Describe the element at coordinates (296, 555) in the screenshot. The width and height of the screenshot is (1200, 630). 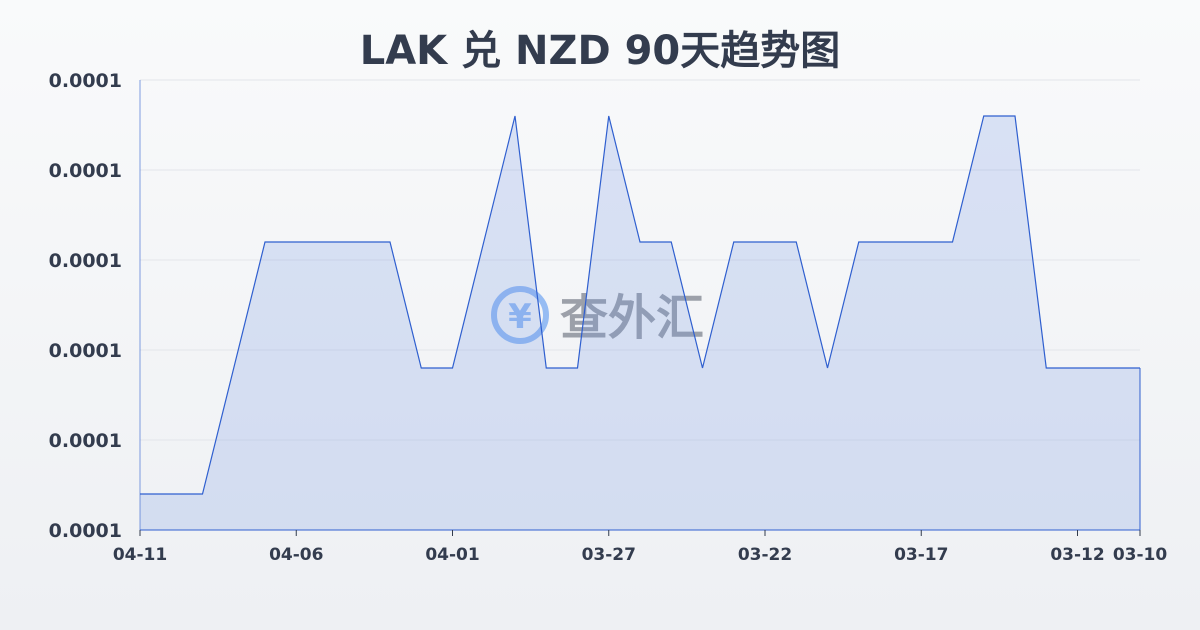
I see `x-tick-label: 04-06` at that location.